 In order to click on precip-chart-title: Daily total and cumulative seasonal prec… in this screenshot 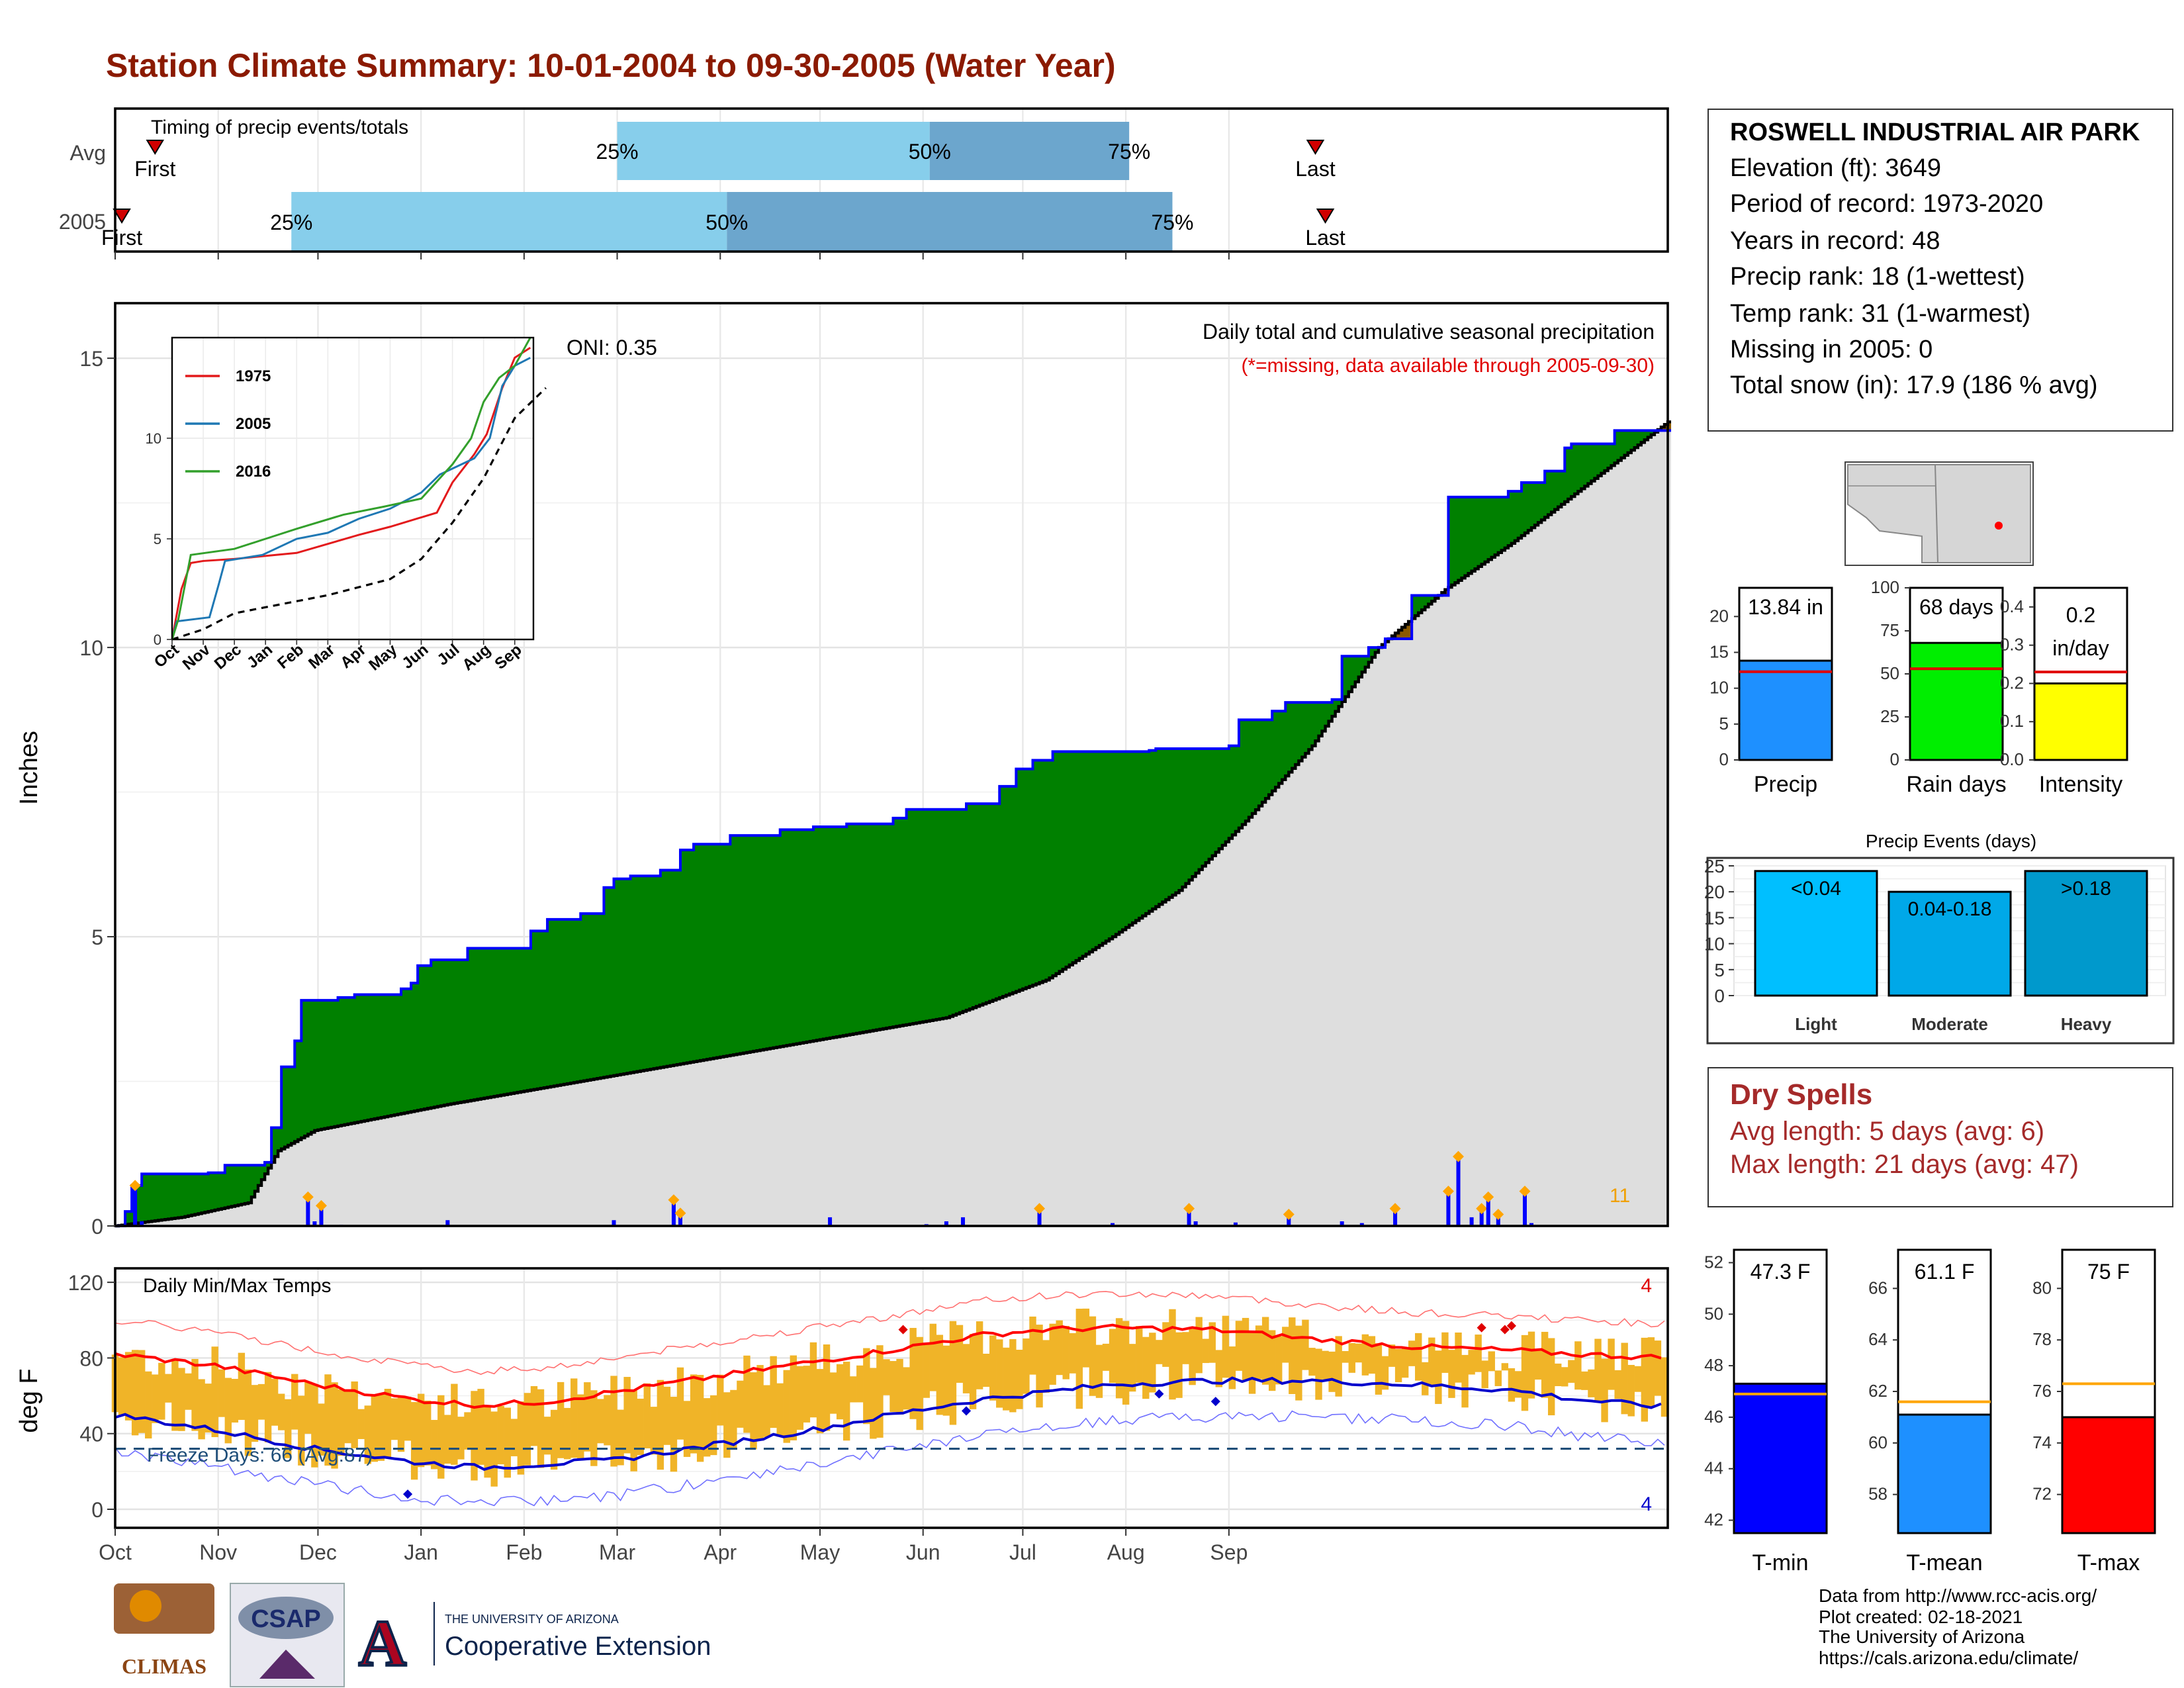, I will do `click(1429, 332)`.